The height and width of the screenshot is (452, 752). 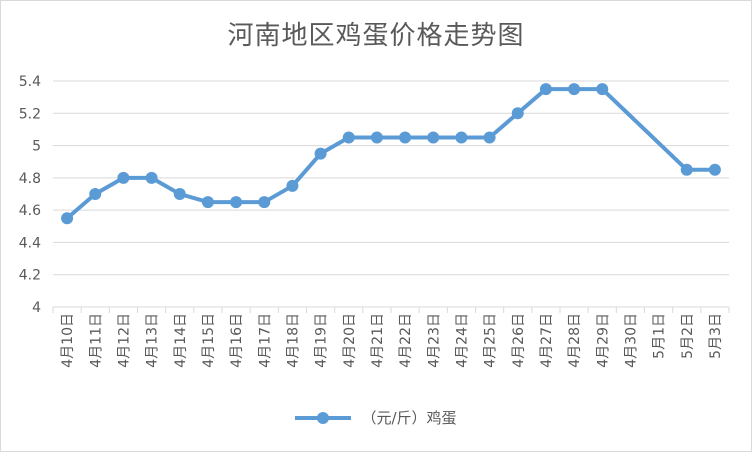 I want to click on x-tick-label: 4月27日, so click(x=547, y=340).